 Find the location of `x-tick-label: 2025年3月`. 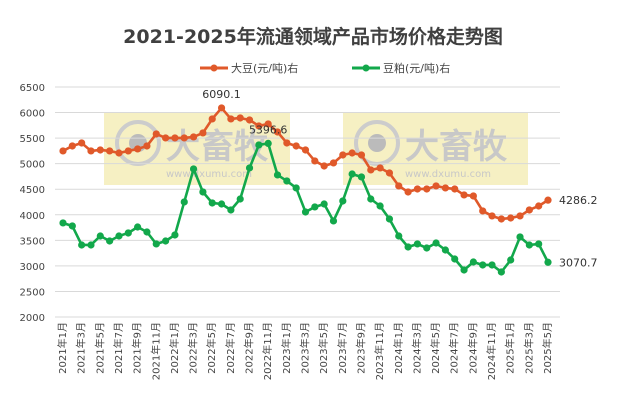

x-tick-label: 2025年3月 is located at coordinates (528, 348).